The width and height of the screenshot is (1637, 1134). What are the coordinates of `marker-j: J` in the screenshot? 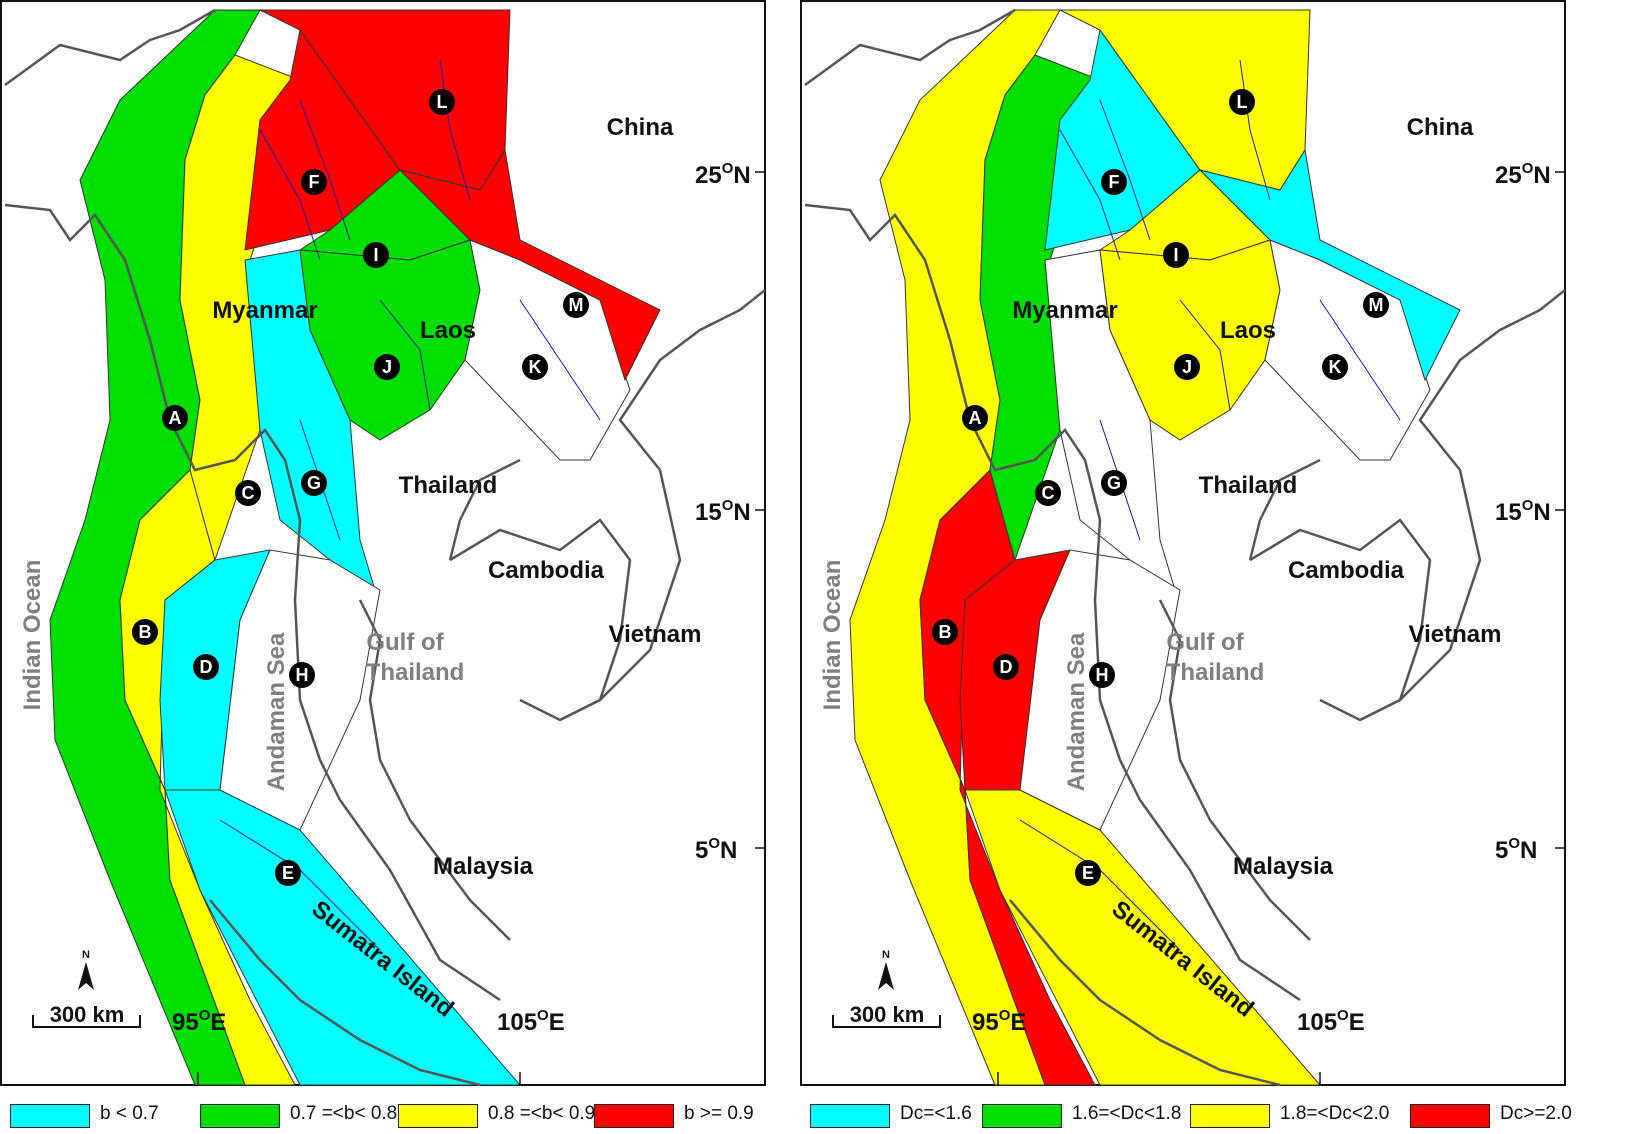 It's located at (1187, 367).